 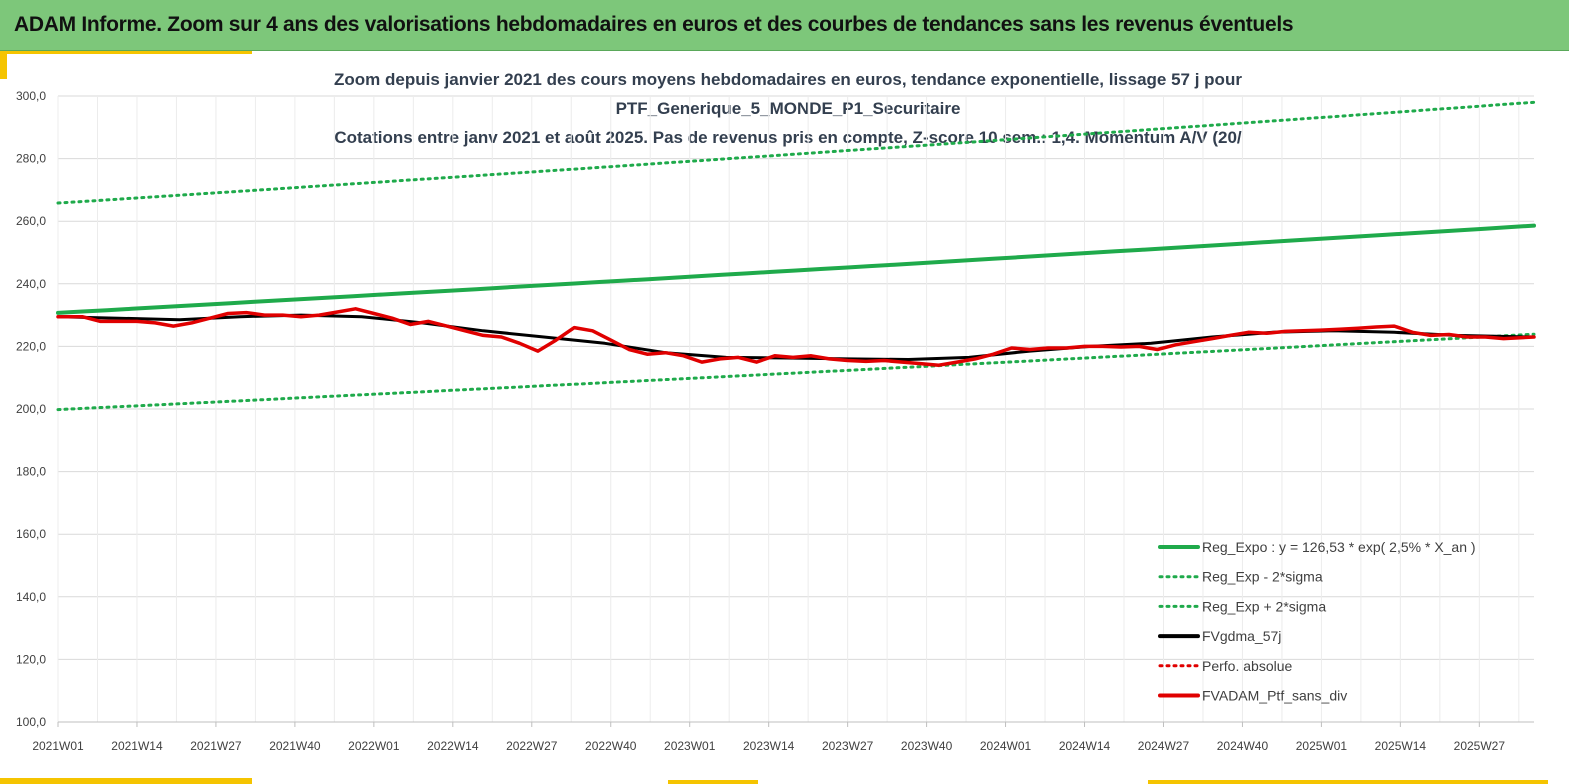 What do you see at coordinates (3, 65) in the screenshot?
I see `accent-bar-top-left` at bounding box center [3, 65].